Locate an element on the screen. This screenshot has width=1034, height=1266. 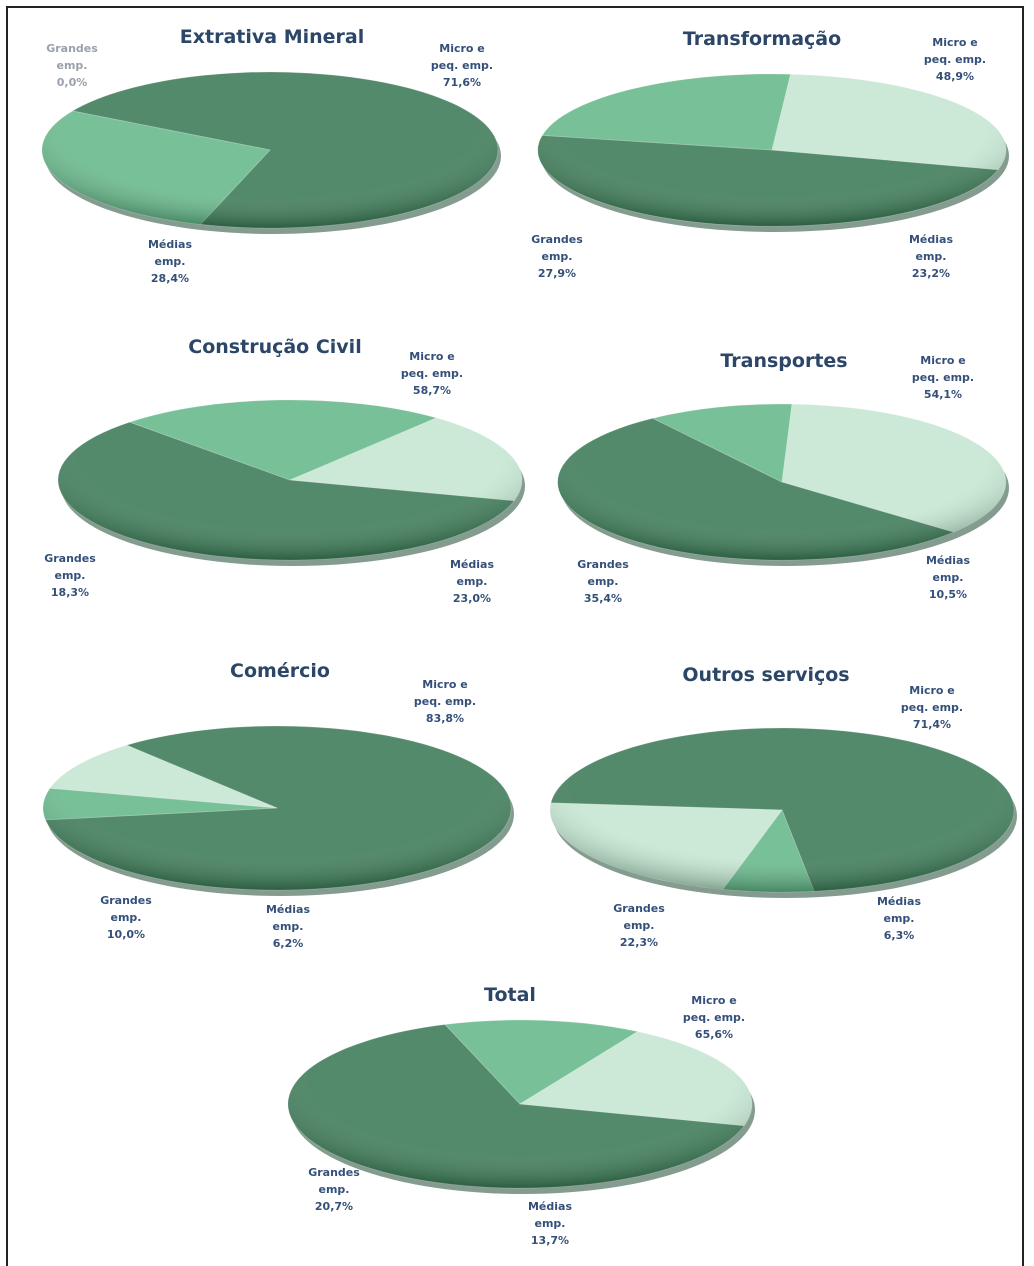
slice-label-grandes: Grandes emp. 18,3% is located at coordinates (70, 575).